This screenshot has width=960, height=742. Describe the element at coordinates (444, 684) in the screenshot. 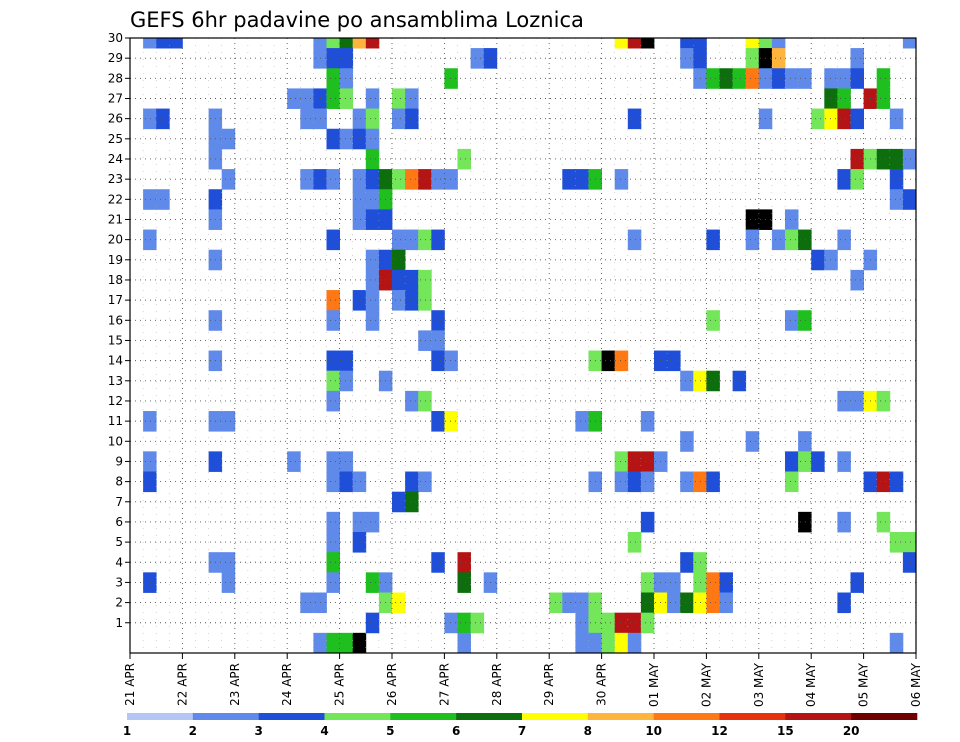

I see `x-tick-label: 27 APR` at that location.